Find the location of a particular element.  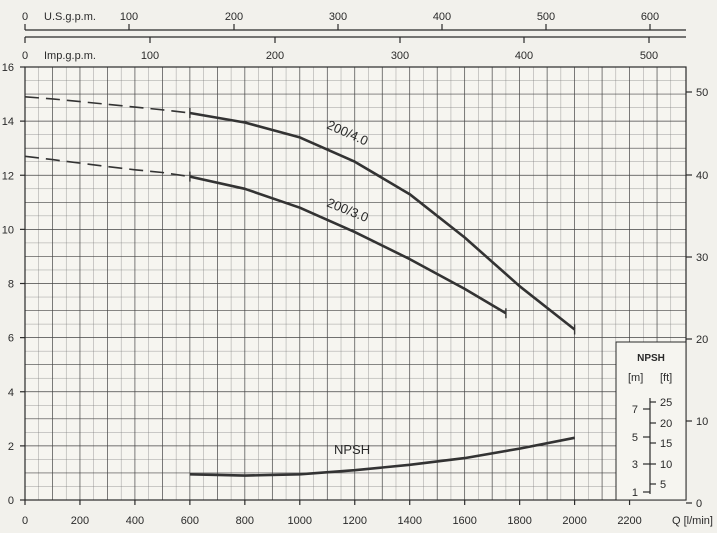

npsh-ft-tick-label: 10 is located at coordinates (666, 465).